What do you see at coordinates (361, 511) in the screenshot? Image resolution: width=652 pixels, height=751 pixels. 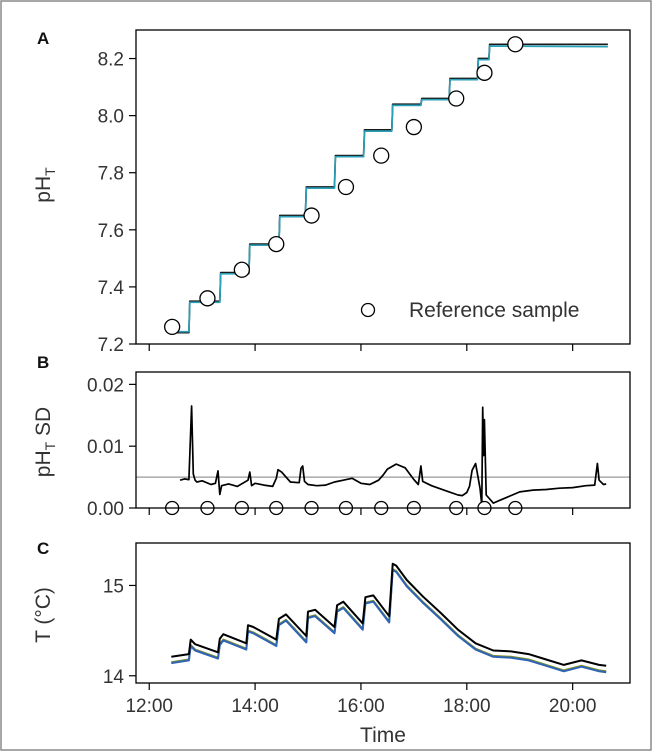 I see `panel-b-x-ticks` at bounding box center [361, 511].